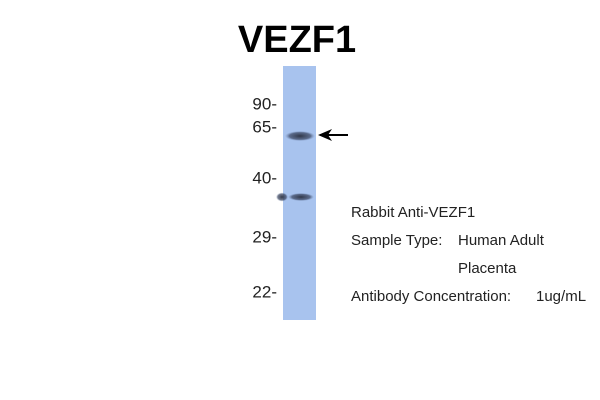  Describe the element at coordinates (264, 236) in the screenshot. I see `marker-label: 29-` at that location.